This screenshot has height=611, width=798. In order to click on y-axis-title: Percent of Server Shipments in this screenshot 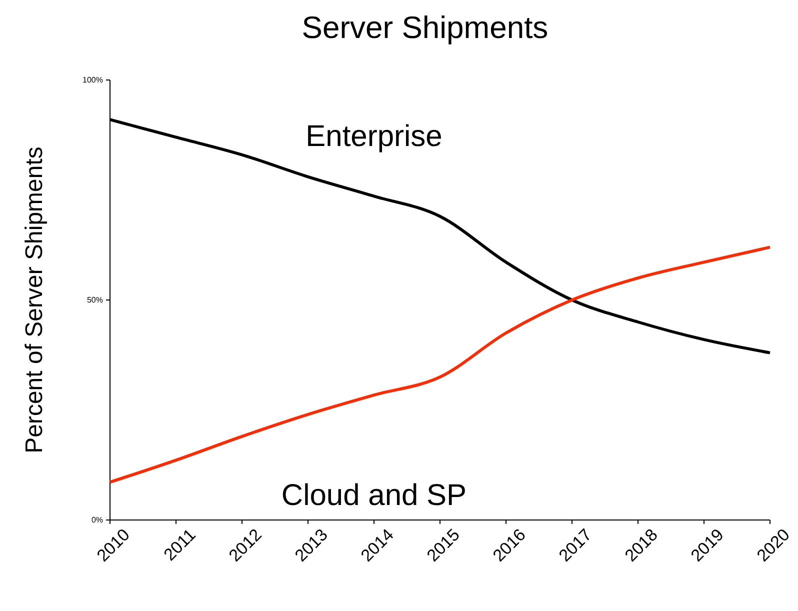, I will do `click(34, 300)`.